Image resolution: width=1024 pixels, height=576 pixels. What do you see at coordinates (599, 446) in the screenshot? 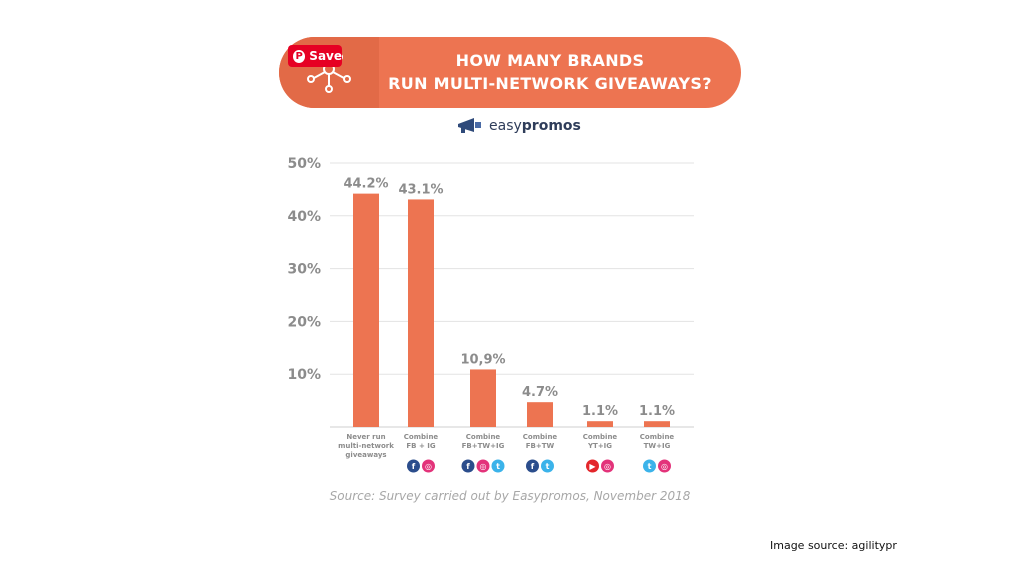
I see `x-tick-label: YT+IG` at bounding box center [599, 446].